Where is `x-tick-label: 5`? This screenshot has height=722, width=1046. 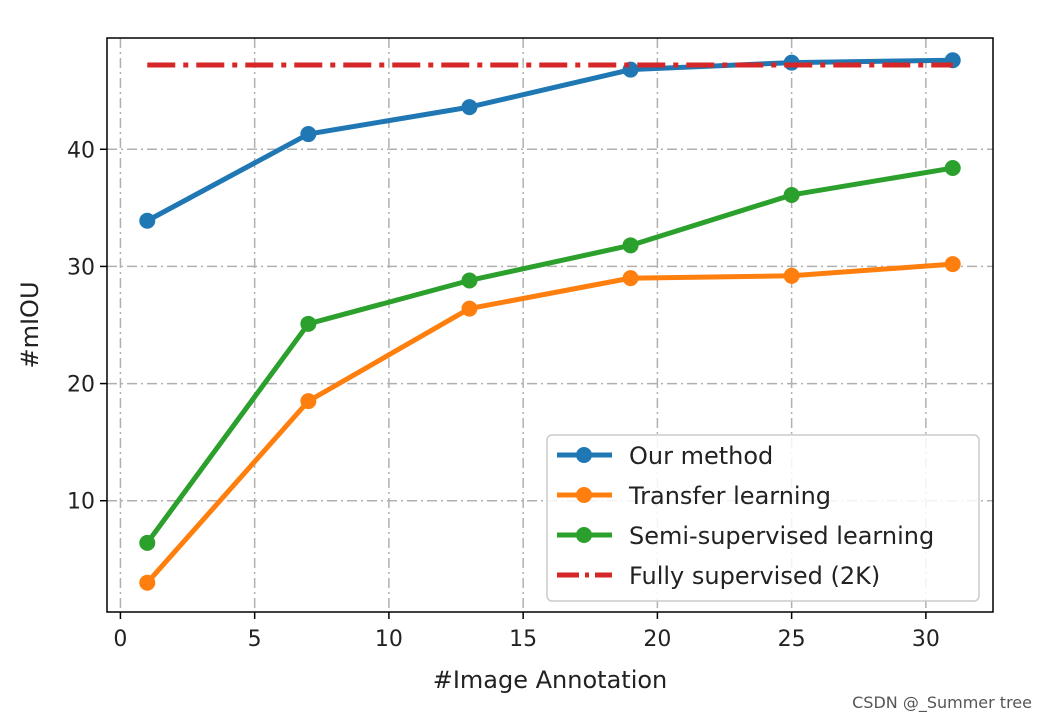
x-tick-label: 5 is located at coordinates (255, 639).